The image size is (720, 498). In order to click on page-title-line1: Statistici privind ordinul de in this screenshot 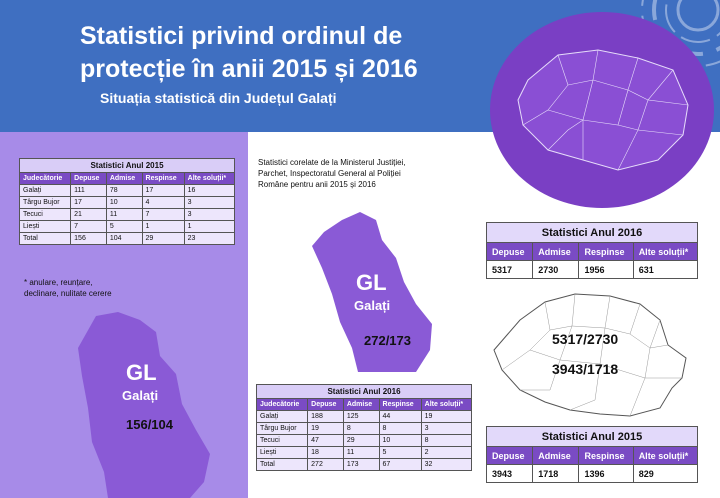, I will do `click(241, 36)`.